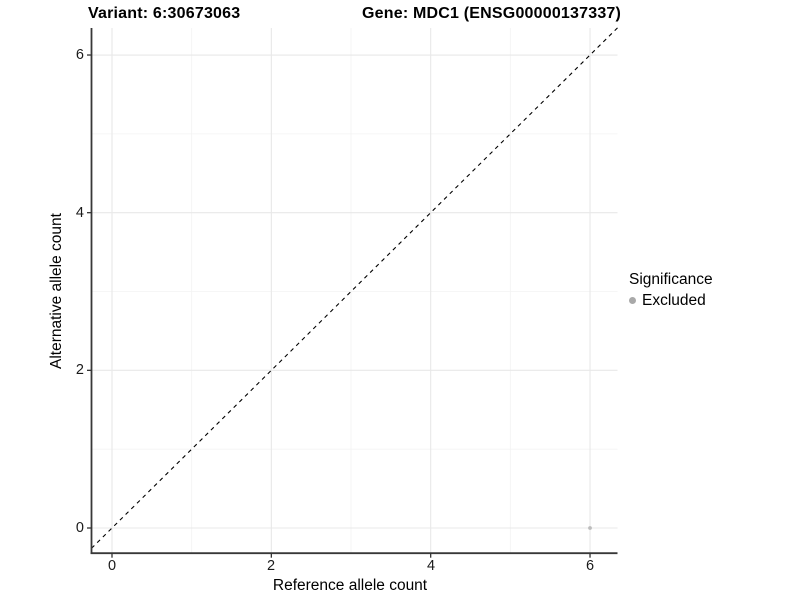  I want to click on legend-item-excluded: Excluded, so click(671, 300).